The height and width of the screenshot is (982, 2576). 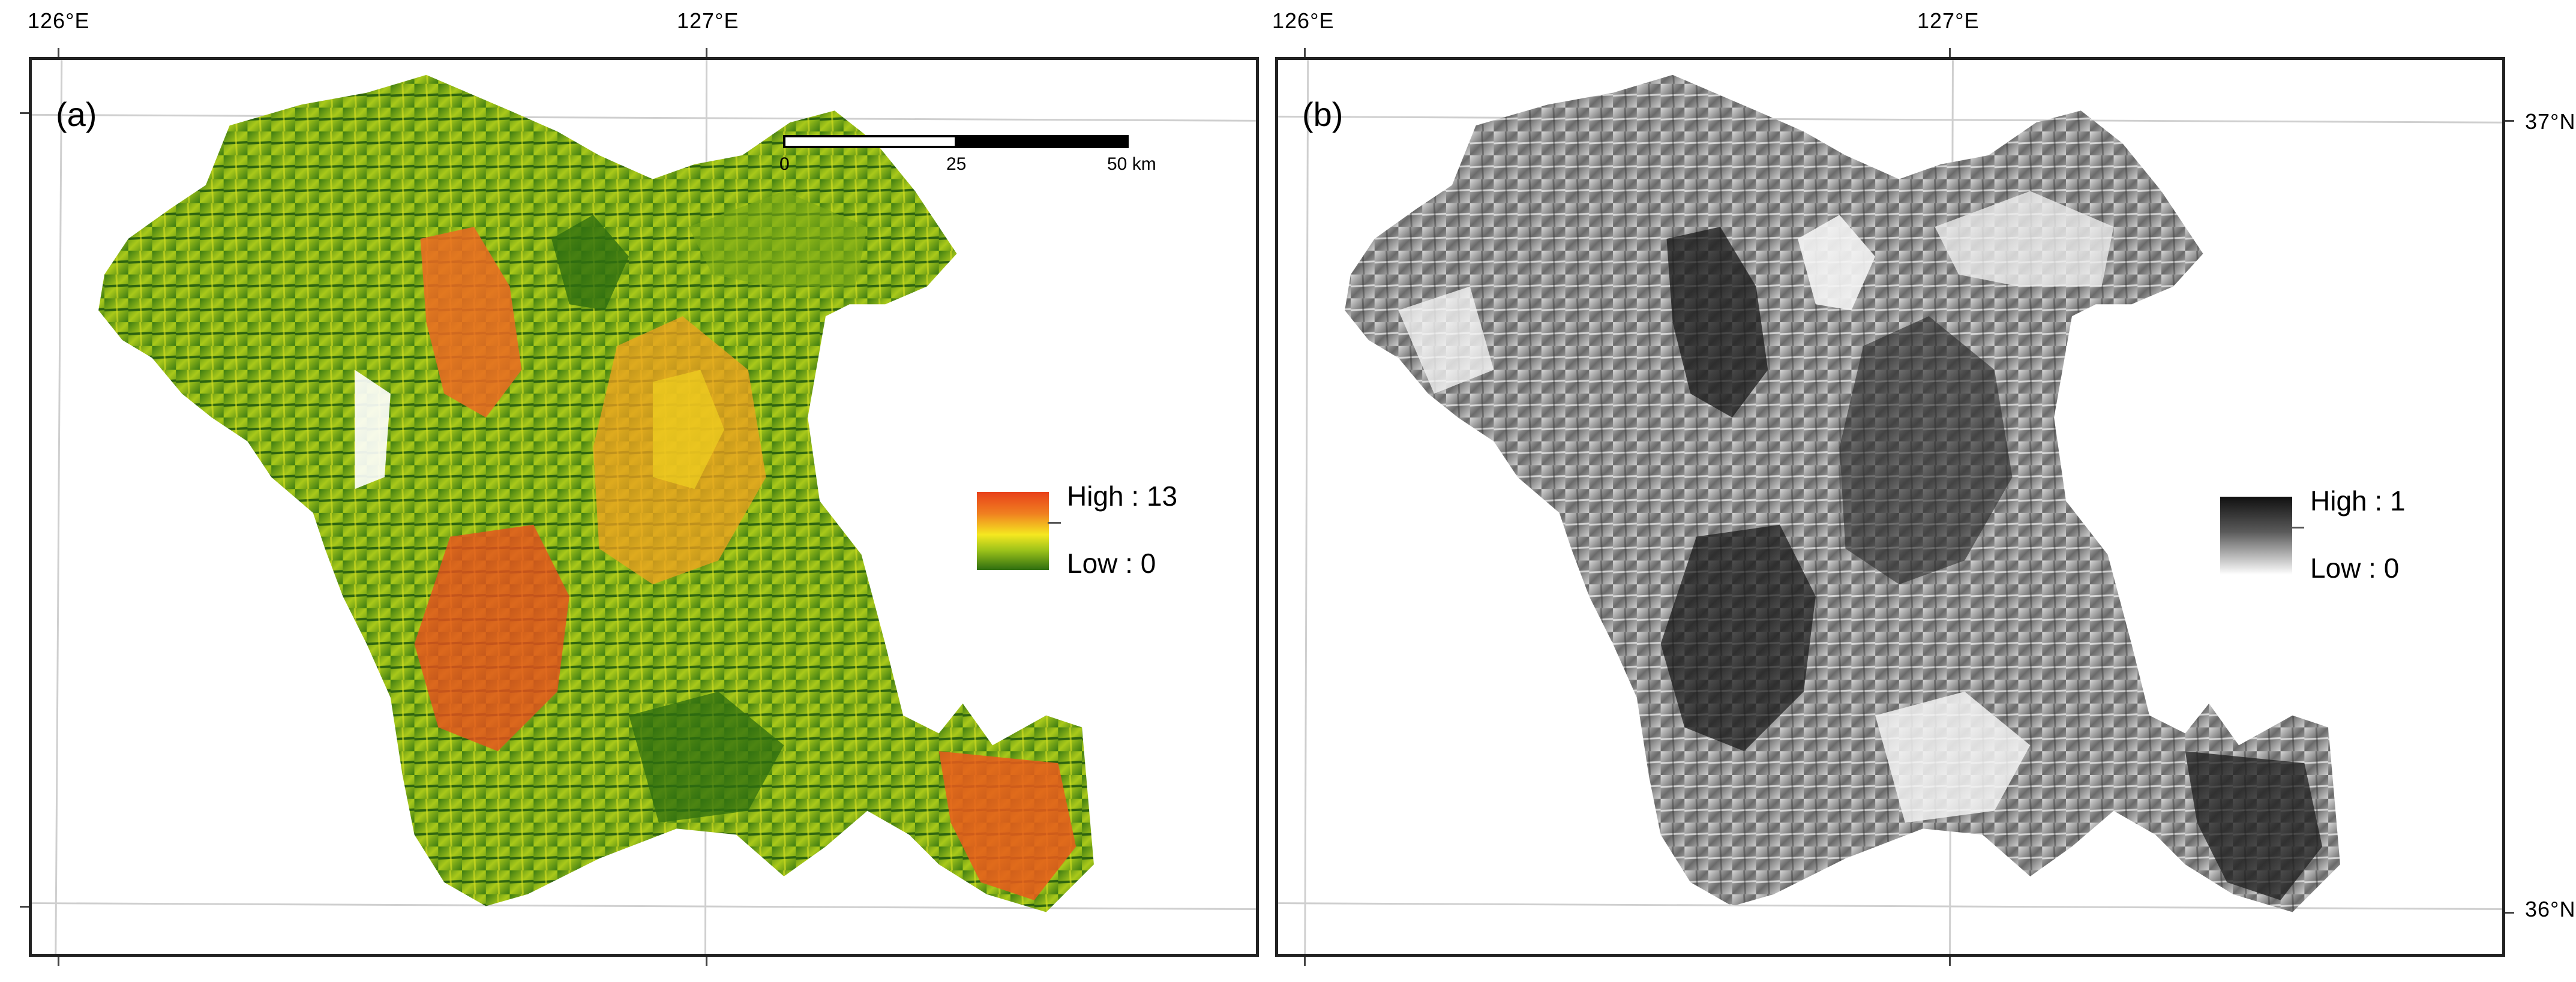 I want to click on scale-bar: 0 25 50 km, so click(x=991, y=154).